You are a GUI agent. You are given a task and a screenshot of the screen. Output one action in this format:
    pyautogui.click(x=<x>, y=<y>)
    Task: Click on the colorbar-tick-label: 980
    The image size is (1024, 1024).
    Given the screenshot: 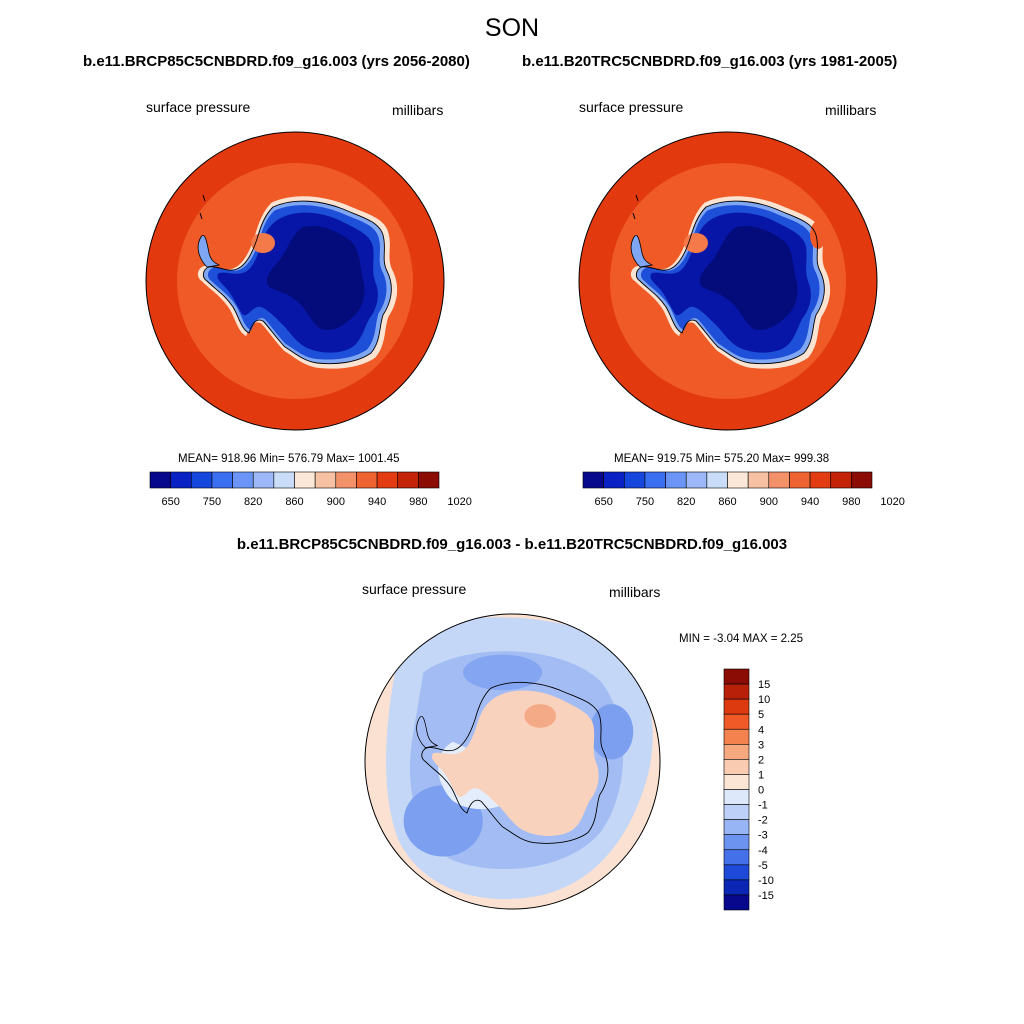 What is the action you would take?
    pyautogui.click(x=851, y=502)
    